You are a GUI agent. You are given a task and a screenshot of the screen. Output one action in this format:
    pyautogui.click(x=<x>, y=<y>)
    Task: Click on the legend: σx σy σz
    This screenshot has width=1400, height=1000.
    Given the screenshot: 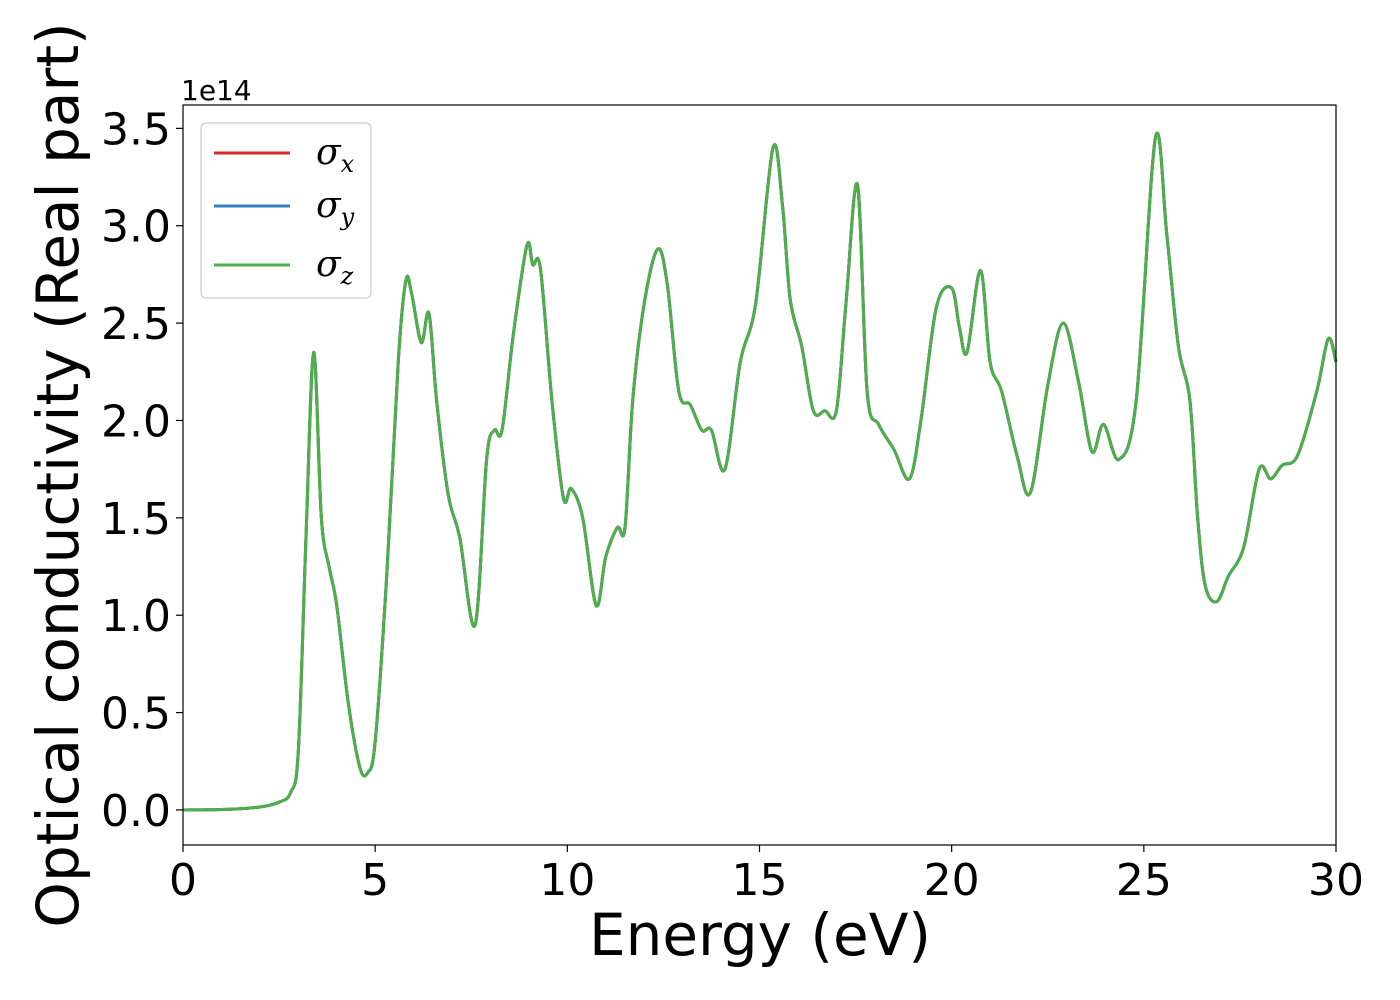 What is the action you would take?
    pyautogui.click(x=286, y=210)
    